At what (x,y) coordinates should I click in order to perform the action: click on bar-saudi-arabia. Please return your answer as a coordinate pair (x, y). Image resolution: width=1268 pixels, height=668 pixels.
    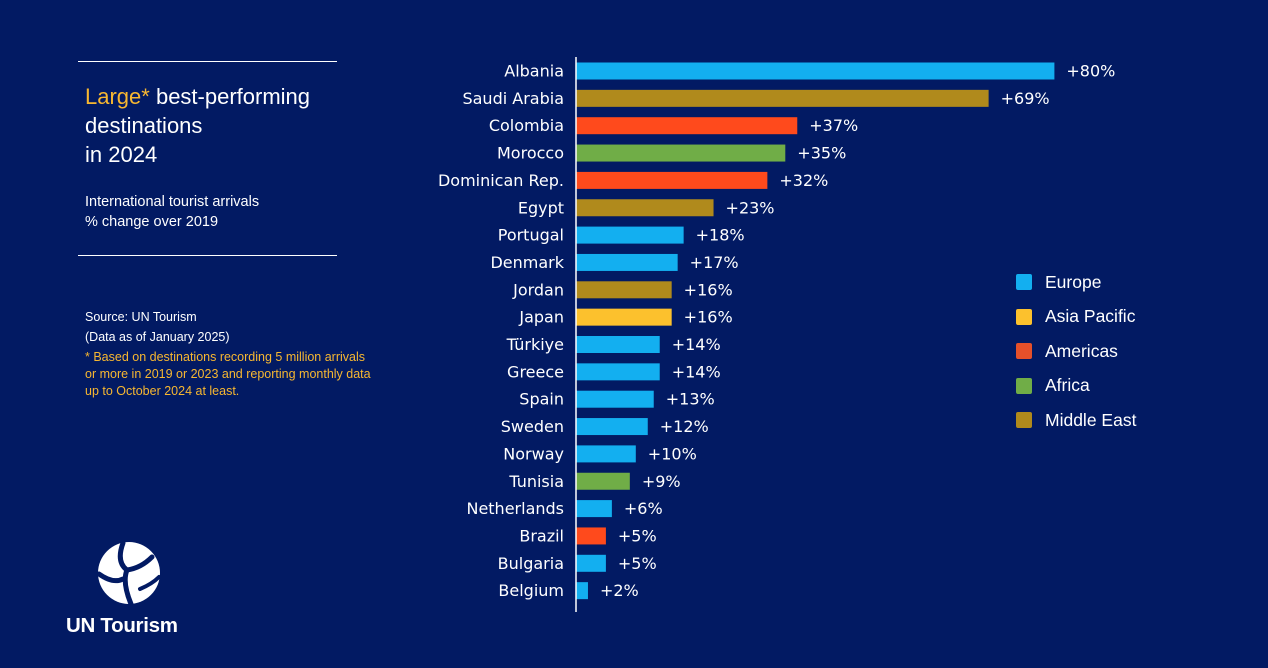
    Looking at the image, I should click on (782, 98).